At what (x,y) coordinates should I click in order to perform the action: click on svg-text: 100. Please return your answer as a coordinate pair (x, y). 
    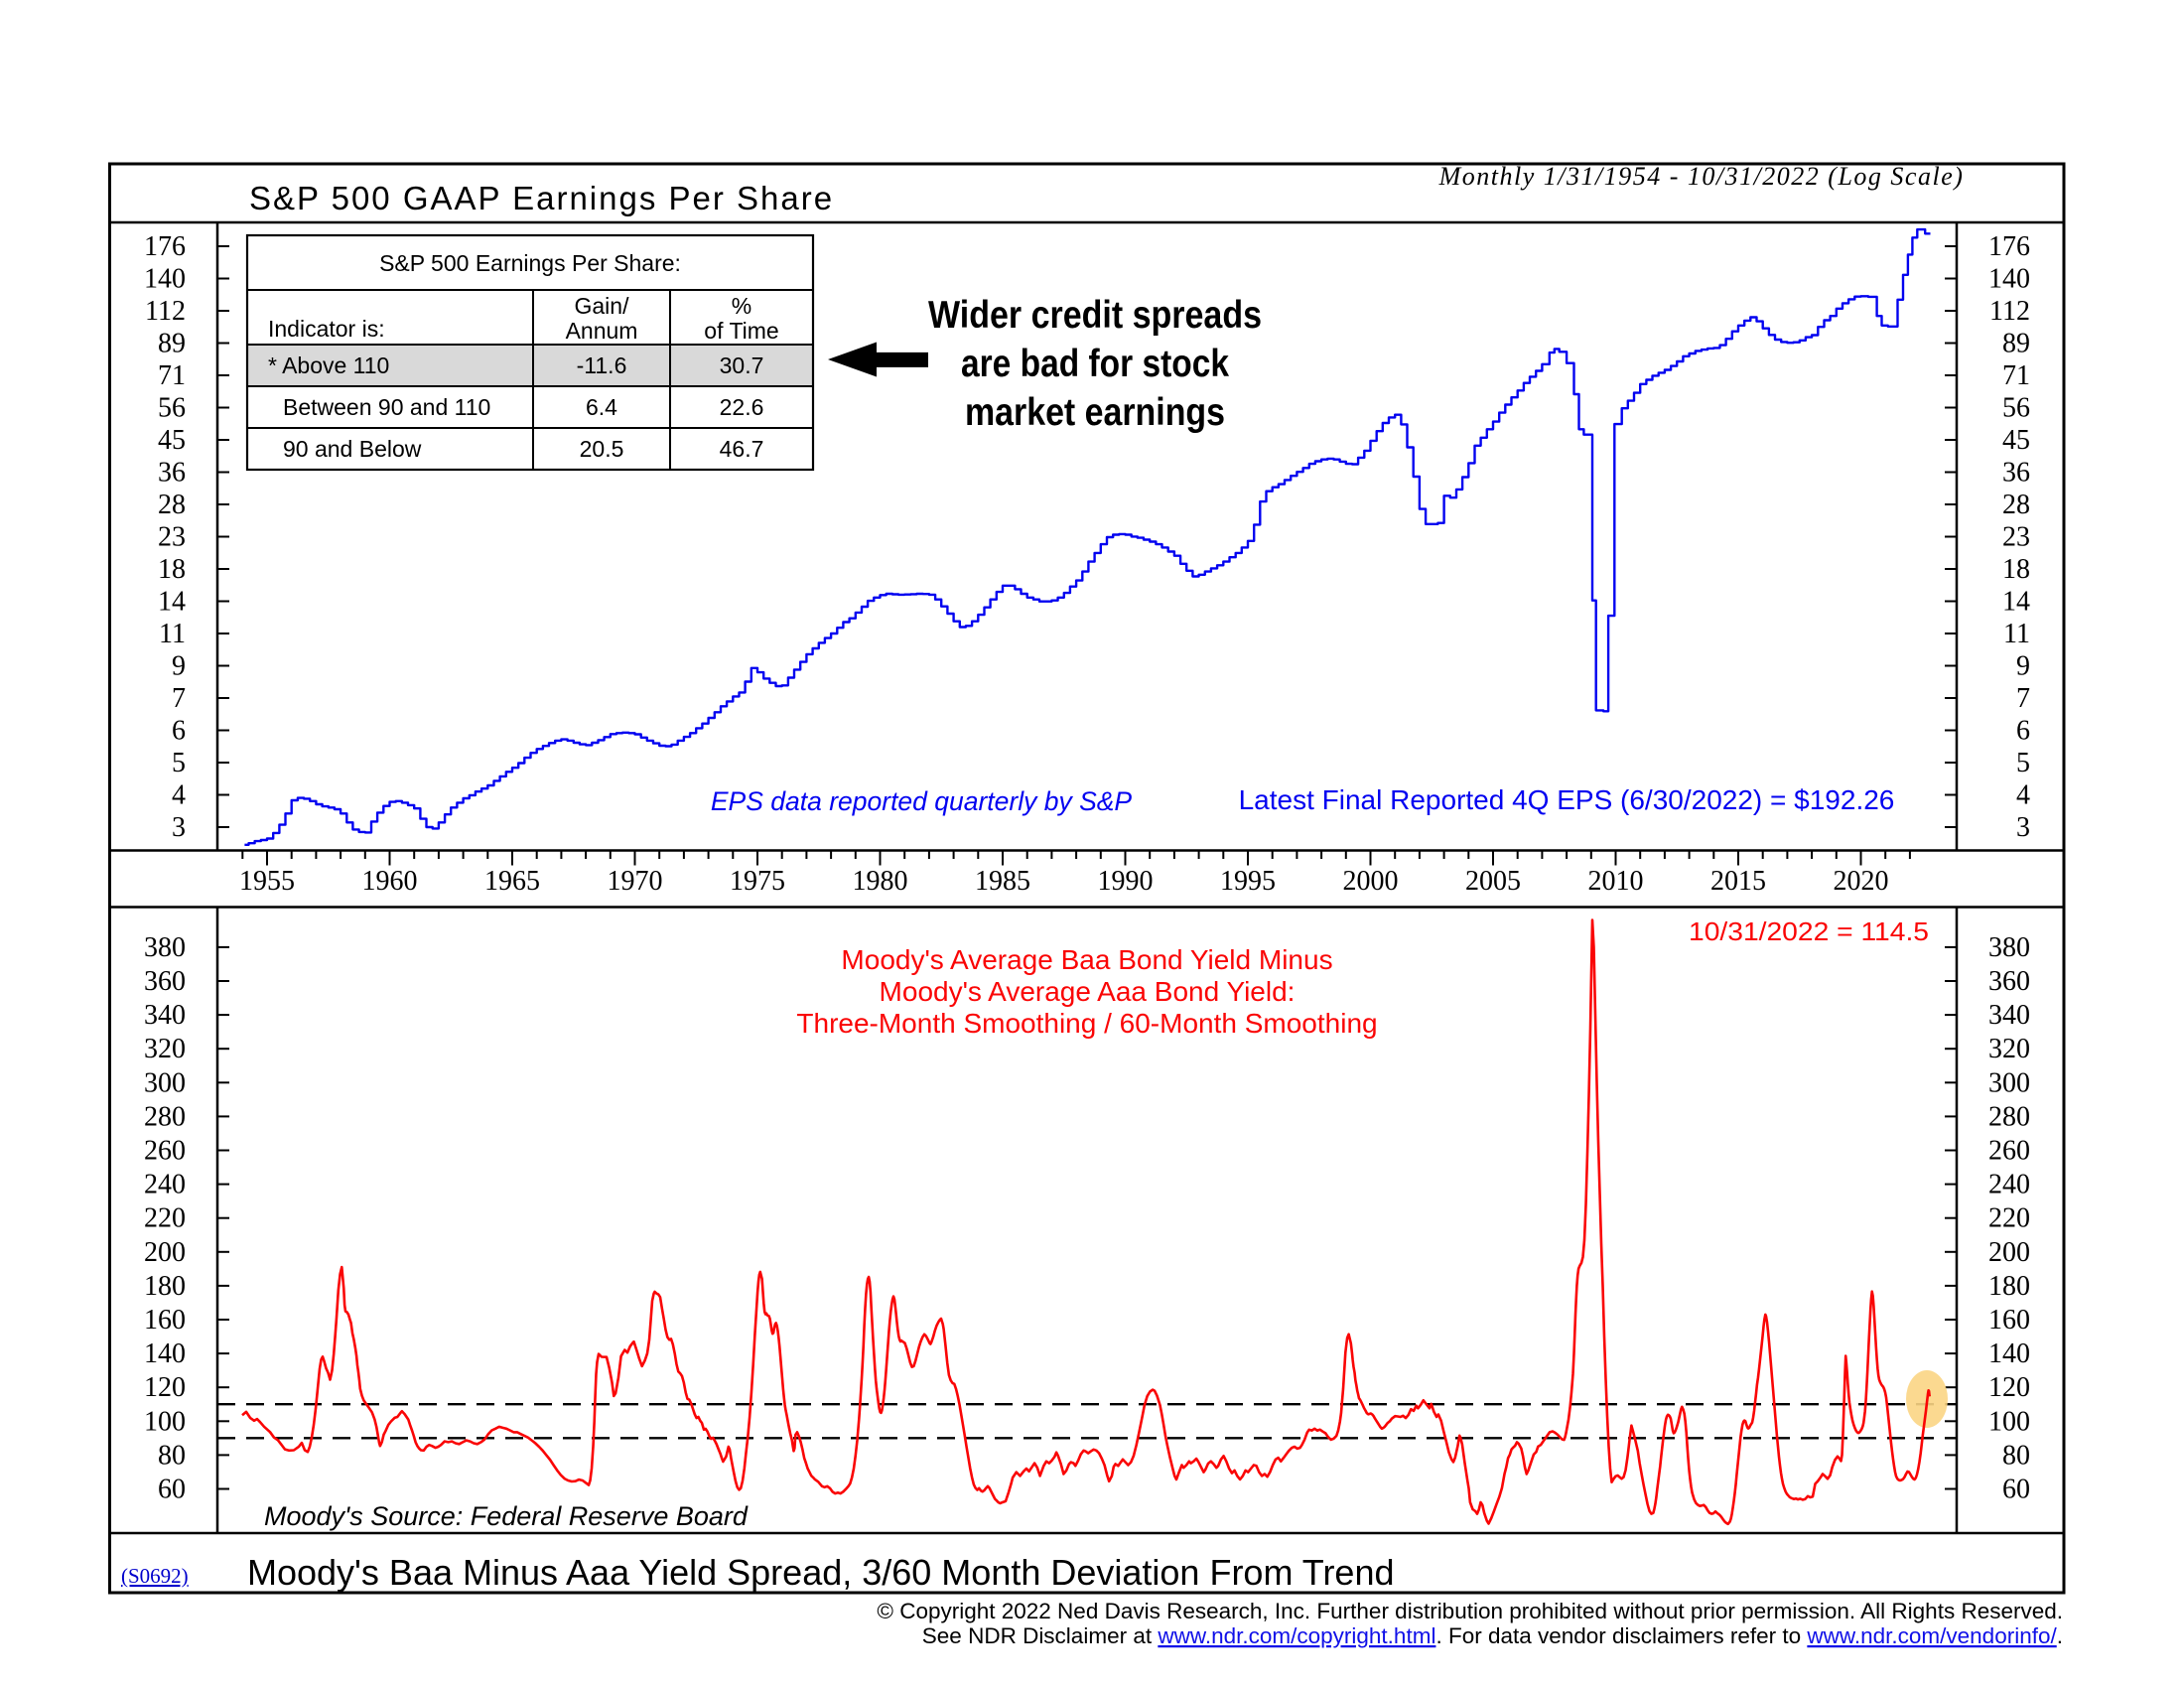
    Looking at the image, I should click on (2009, 1421).